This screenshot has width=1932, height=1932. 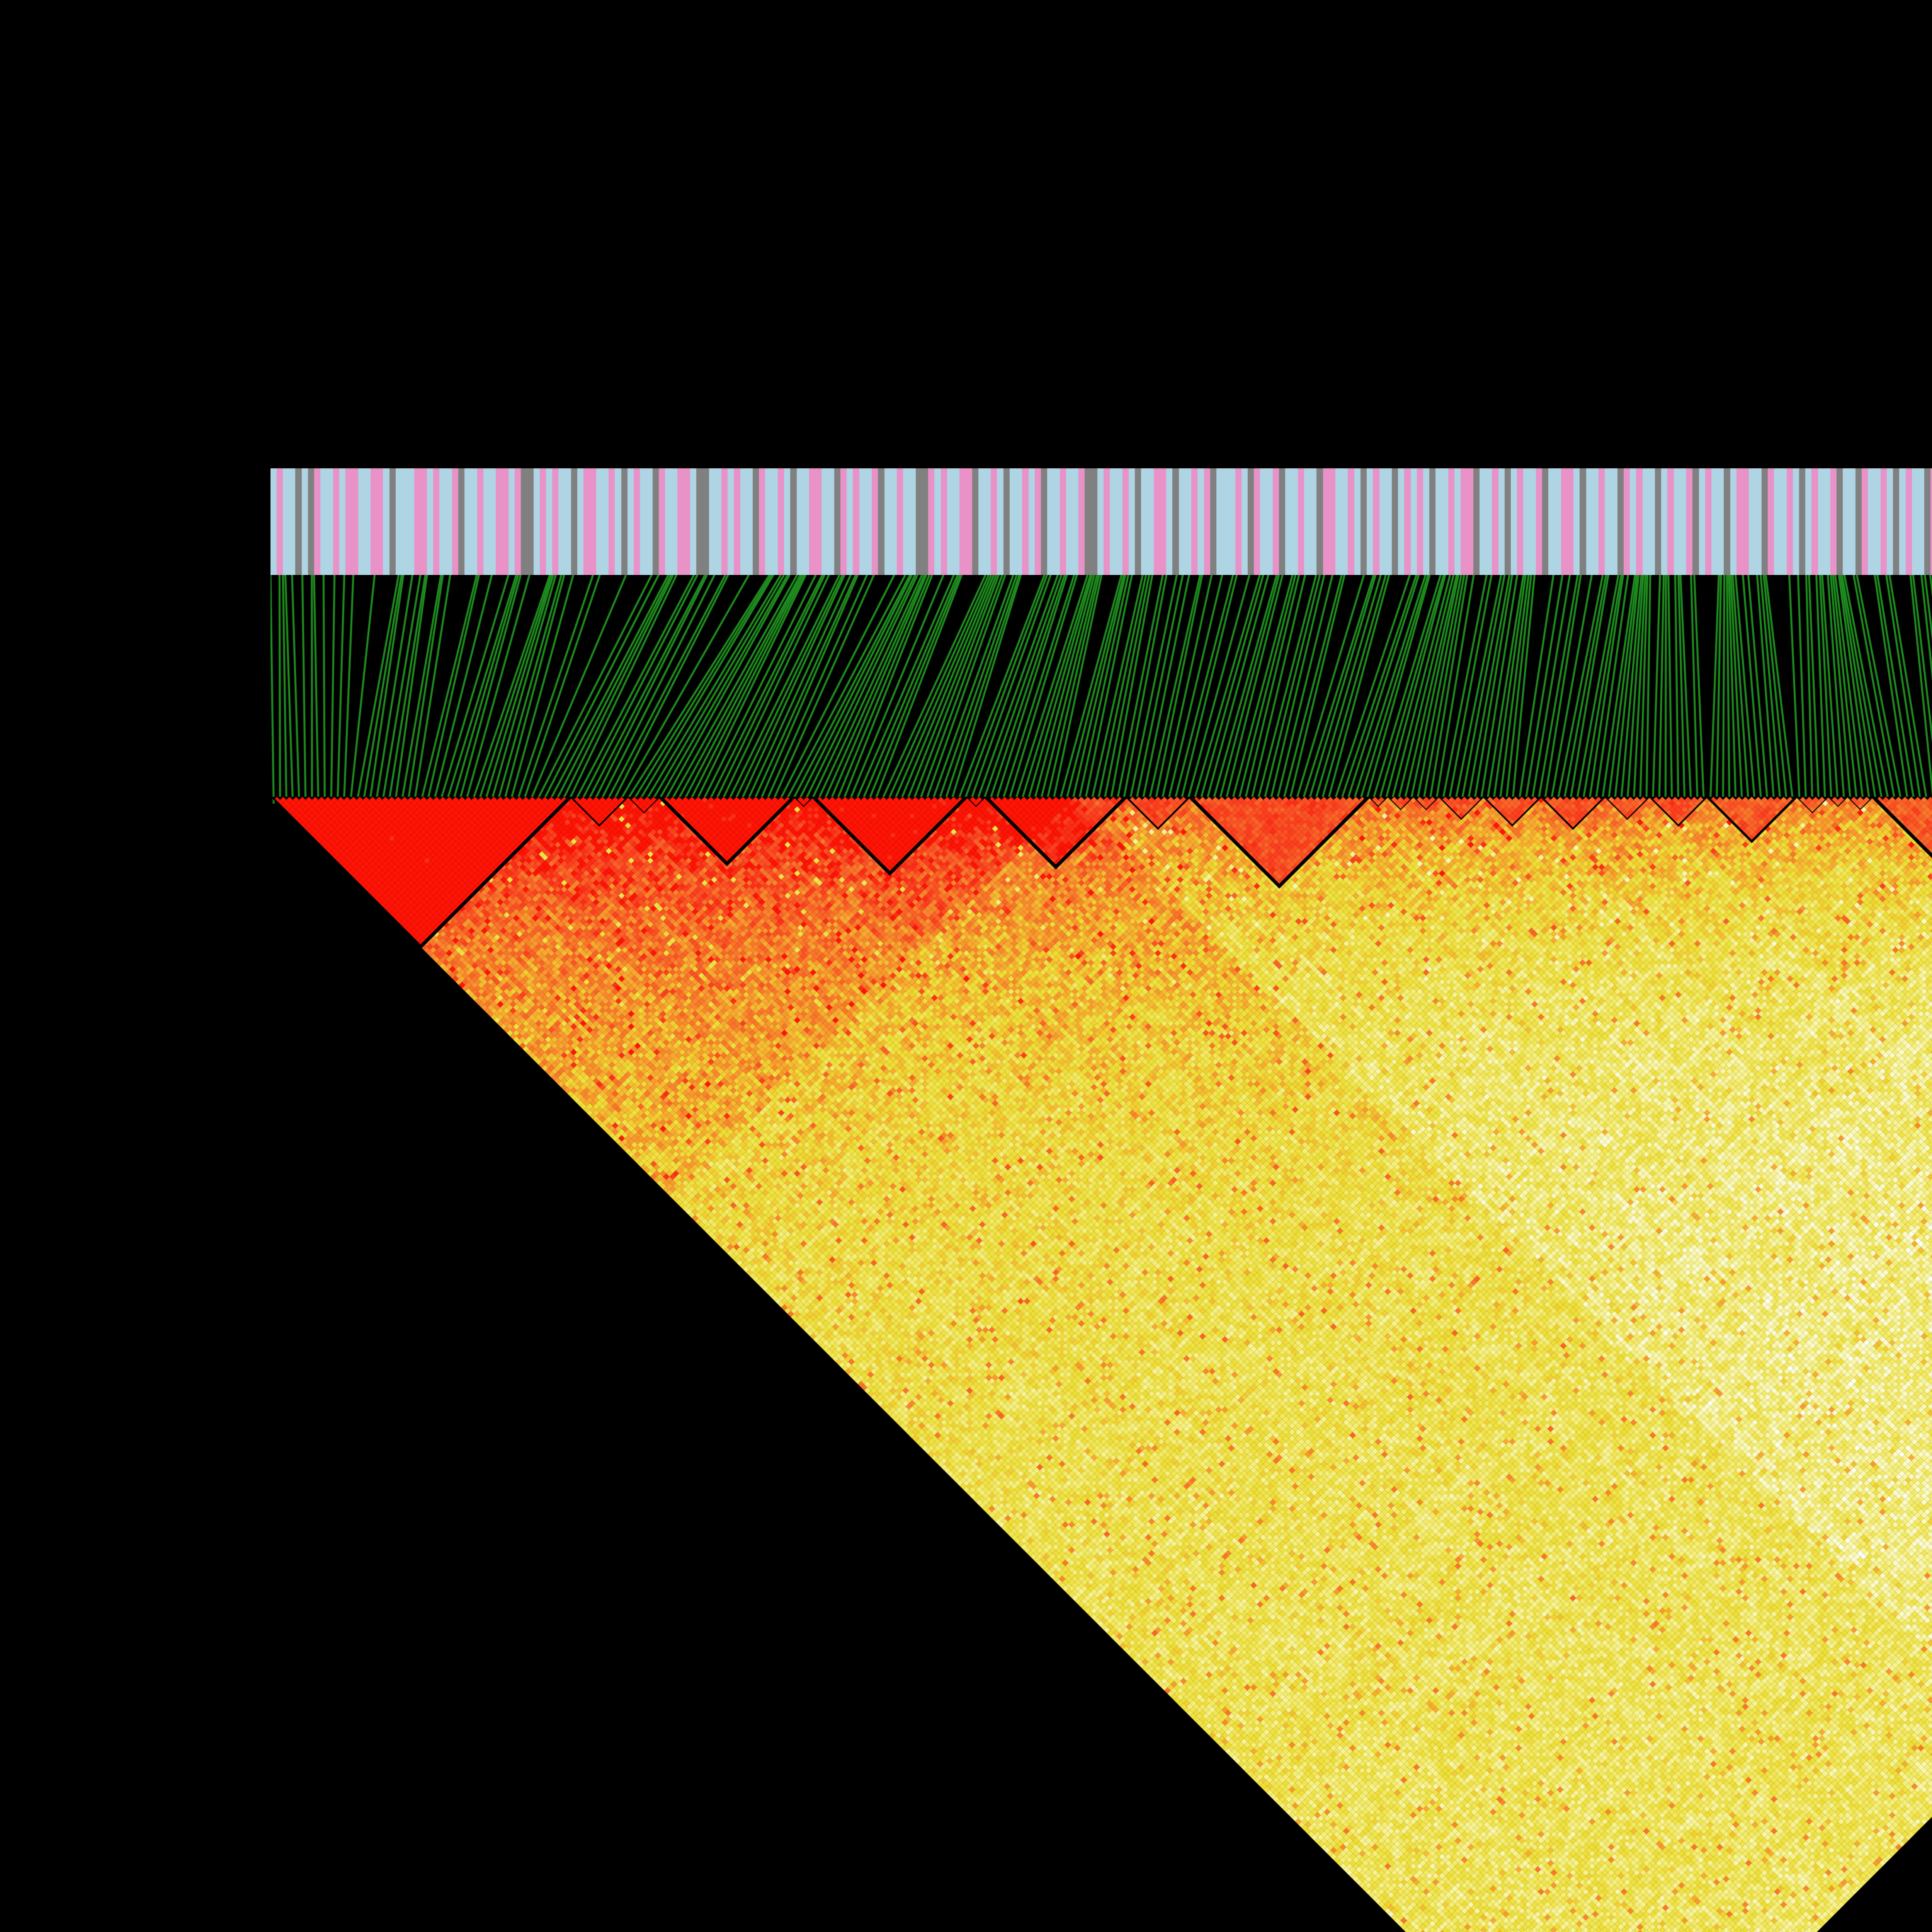 I want to click on snp-position-connector-canvas, so click(x=1101, y=689).